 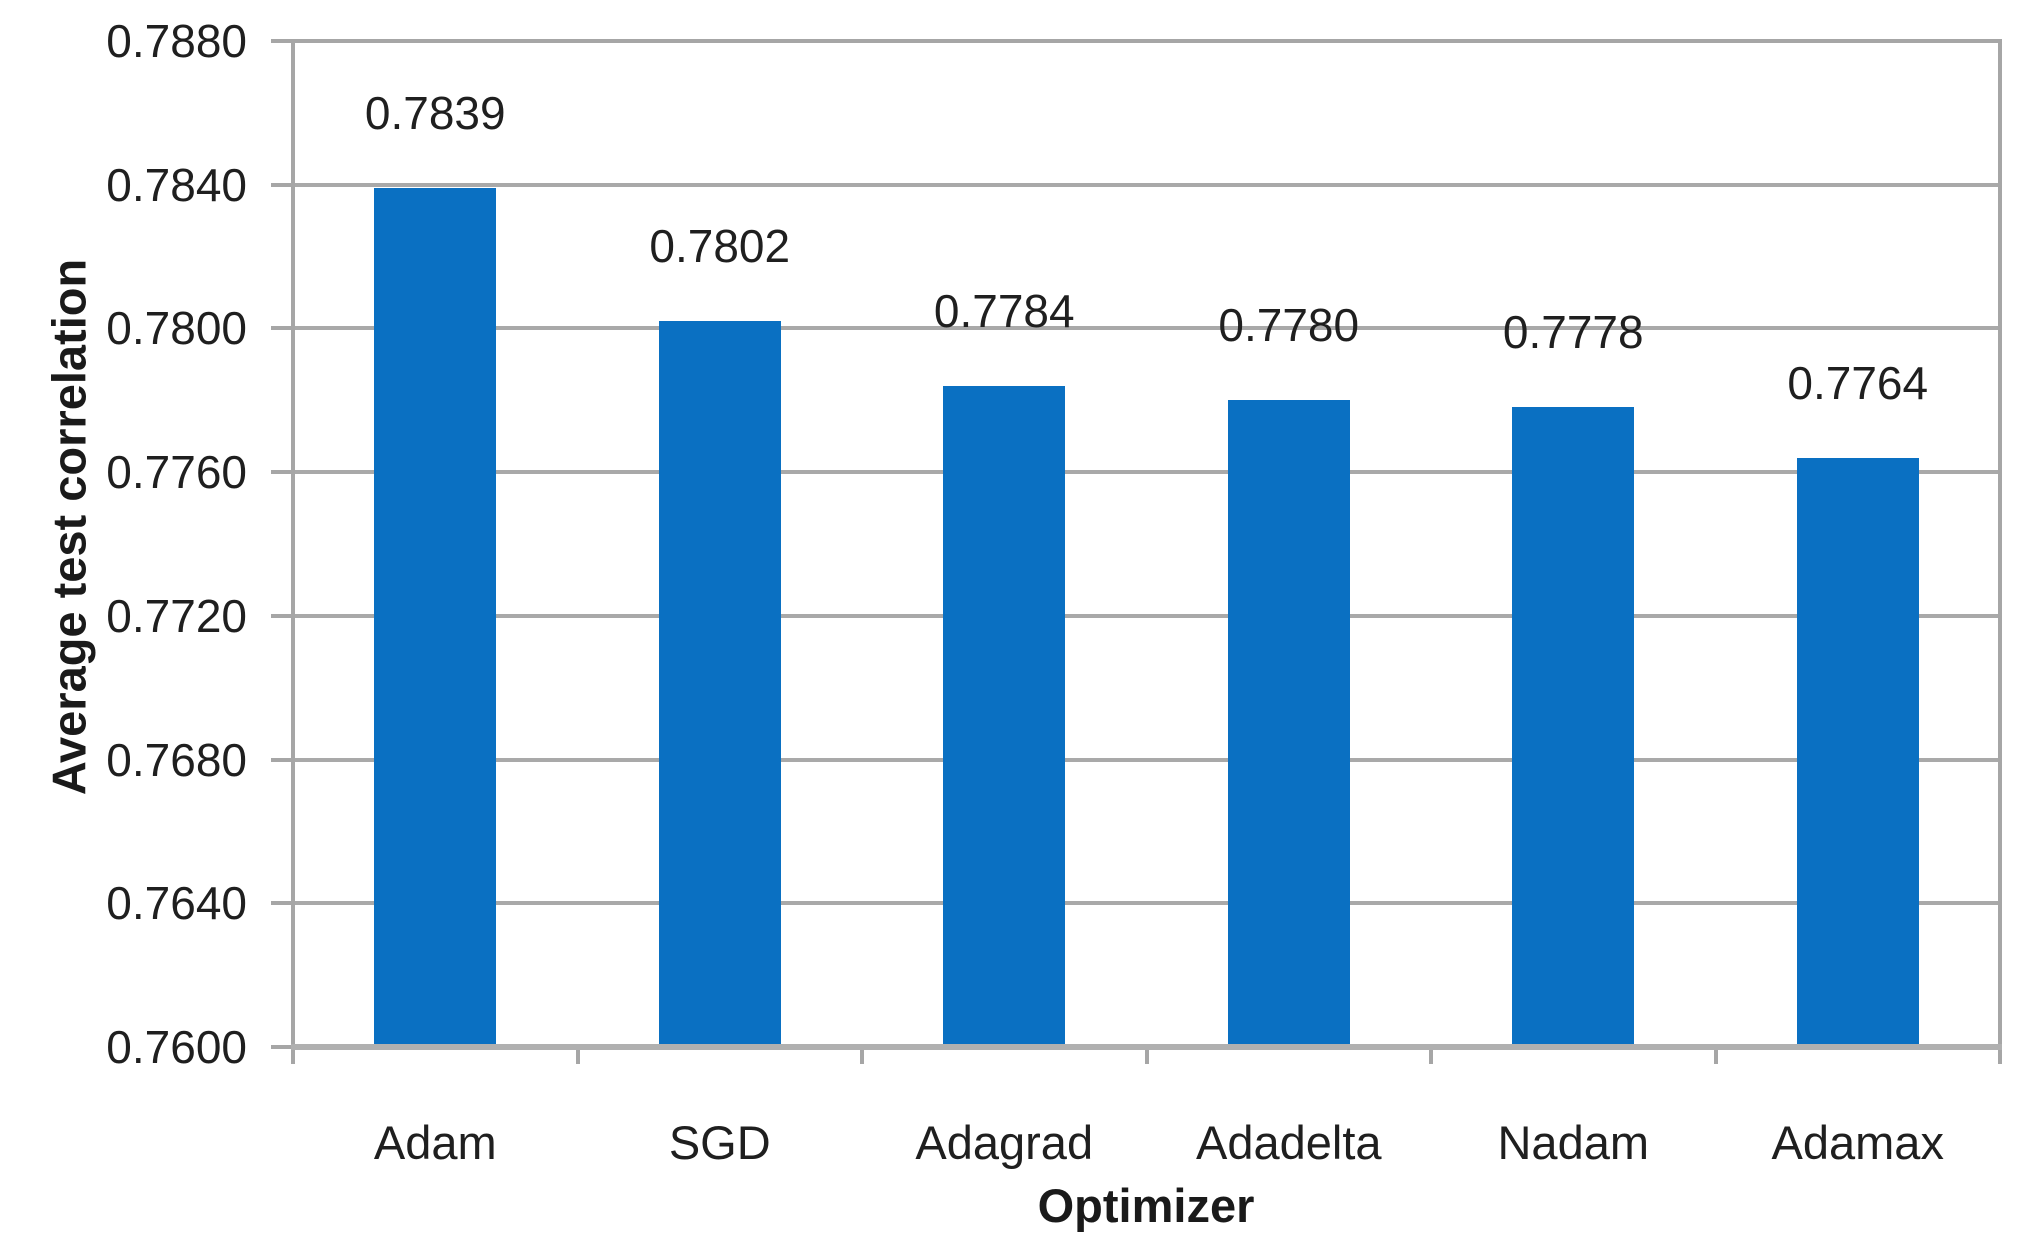 What do you see at coordinates (1146, 1205) in the screenshot?
I see `x-axis-title: Optimizer` at bounding box center [1146, 1205].